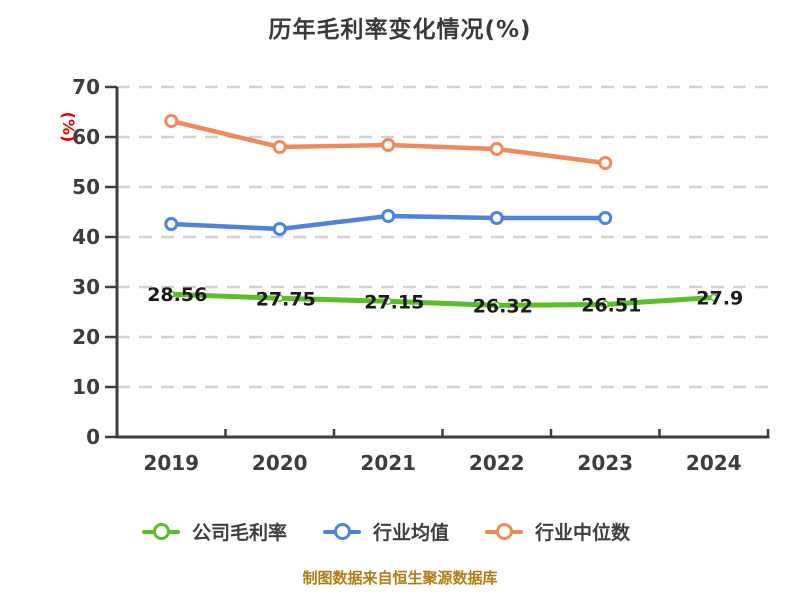 This screenshot has width=800, height=600. What do you see at coordinates (86, 237) in the screenshot?
I see `y-axis-tick-label: 40` at bounding box center [86, 237].